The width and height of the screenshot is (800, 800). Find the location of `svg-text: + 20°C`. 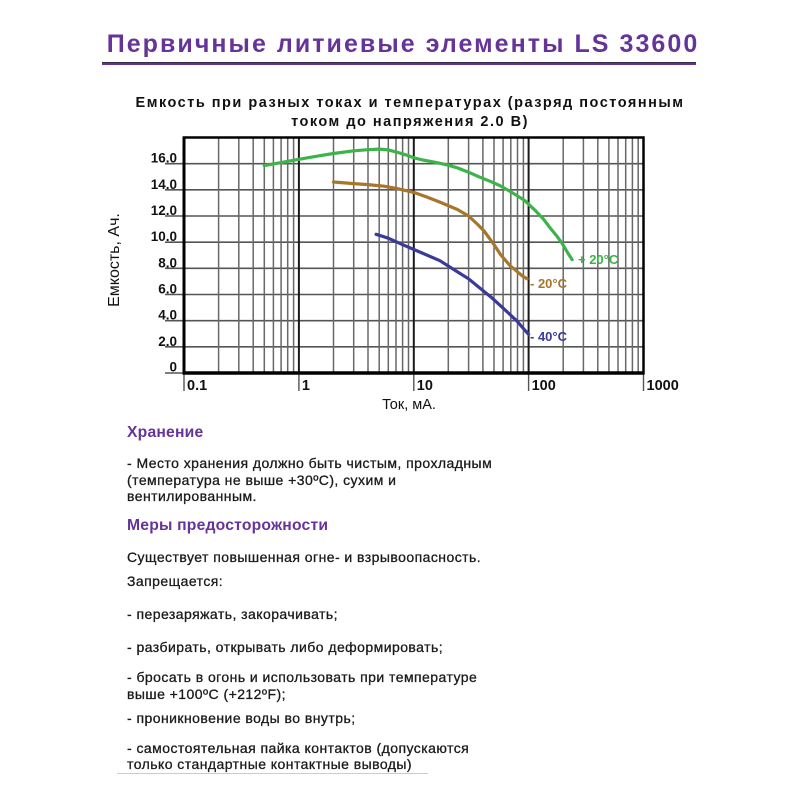

svg-text: + 20°C is located at coordinates (598, 259).